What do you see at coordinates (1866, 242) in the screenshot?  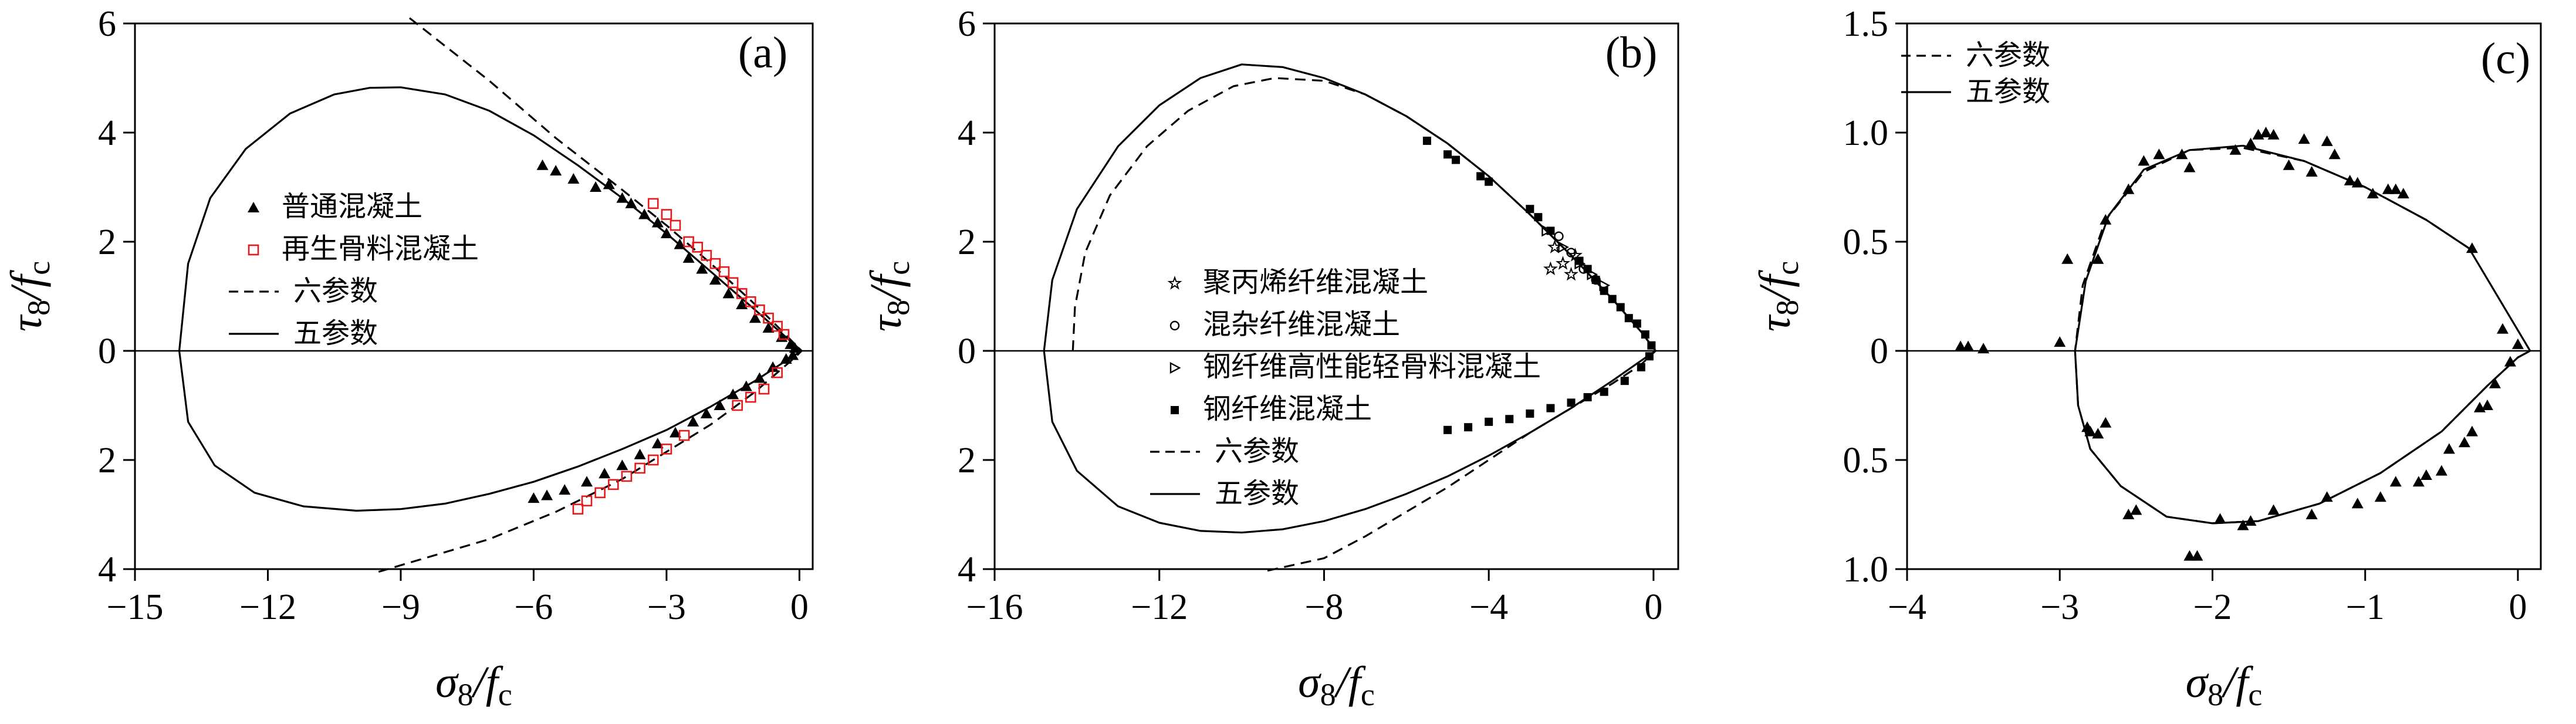 I see `y-tick-label: 0.5` at bounding box center [1866, 242].